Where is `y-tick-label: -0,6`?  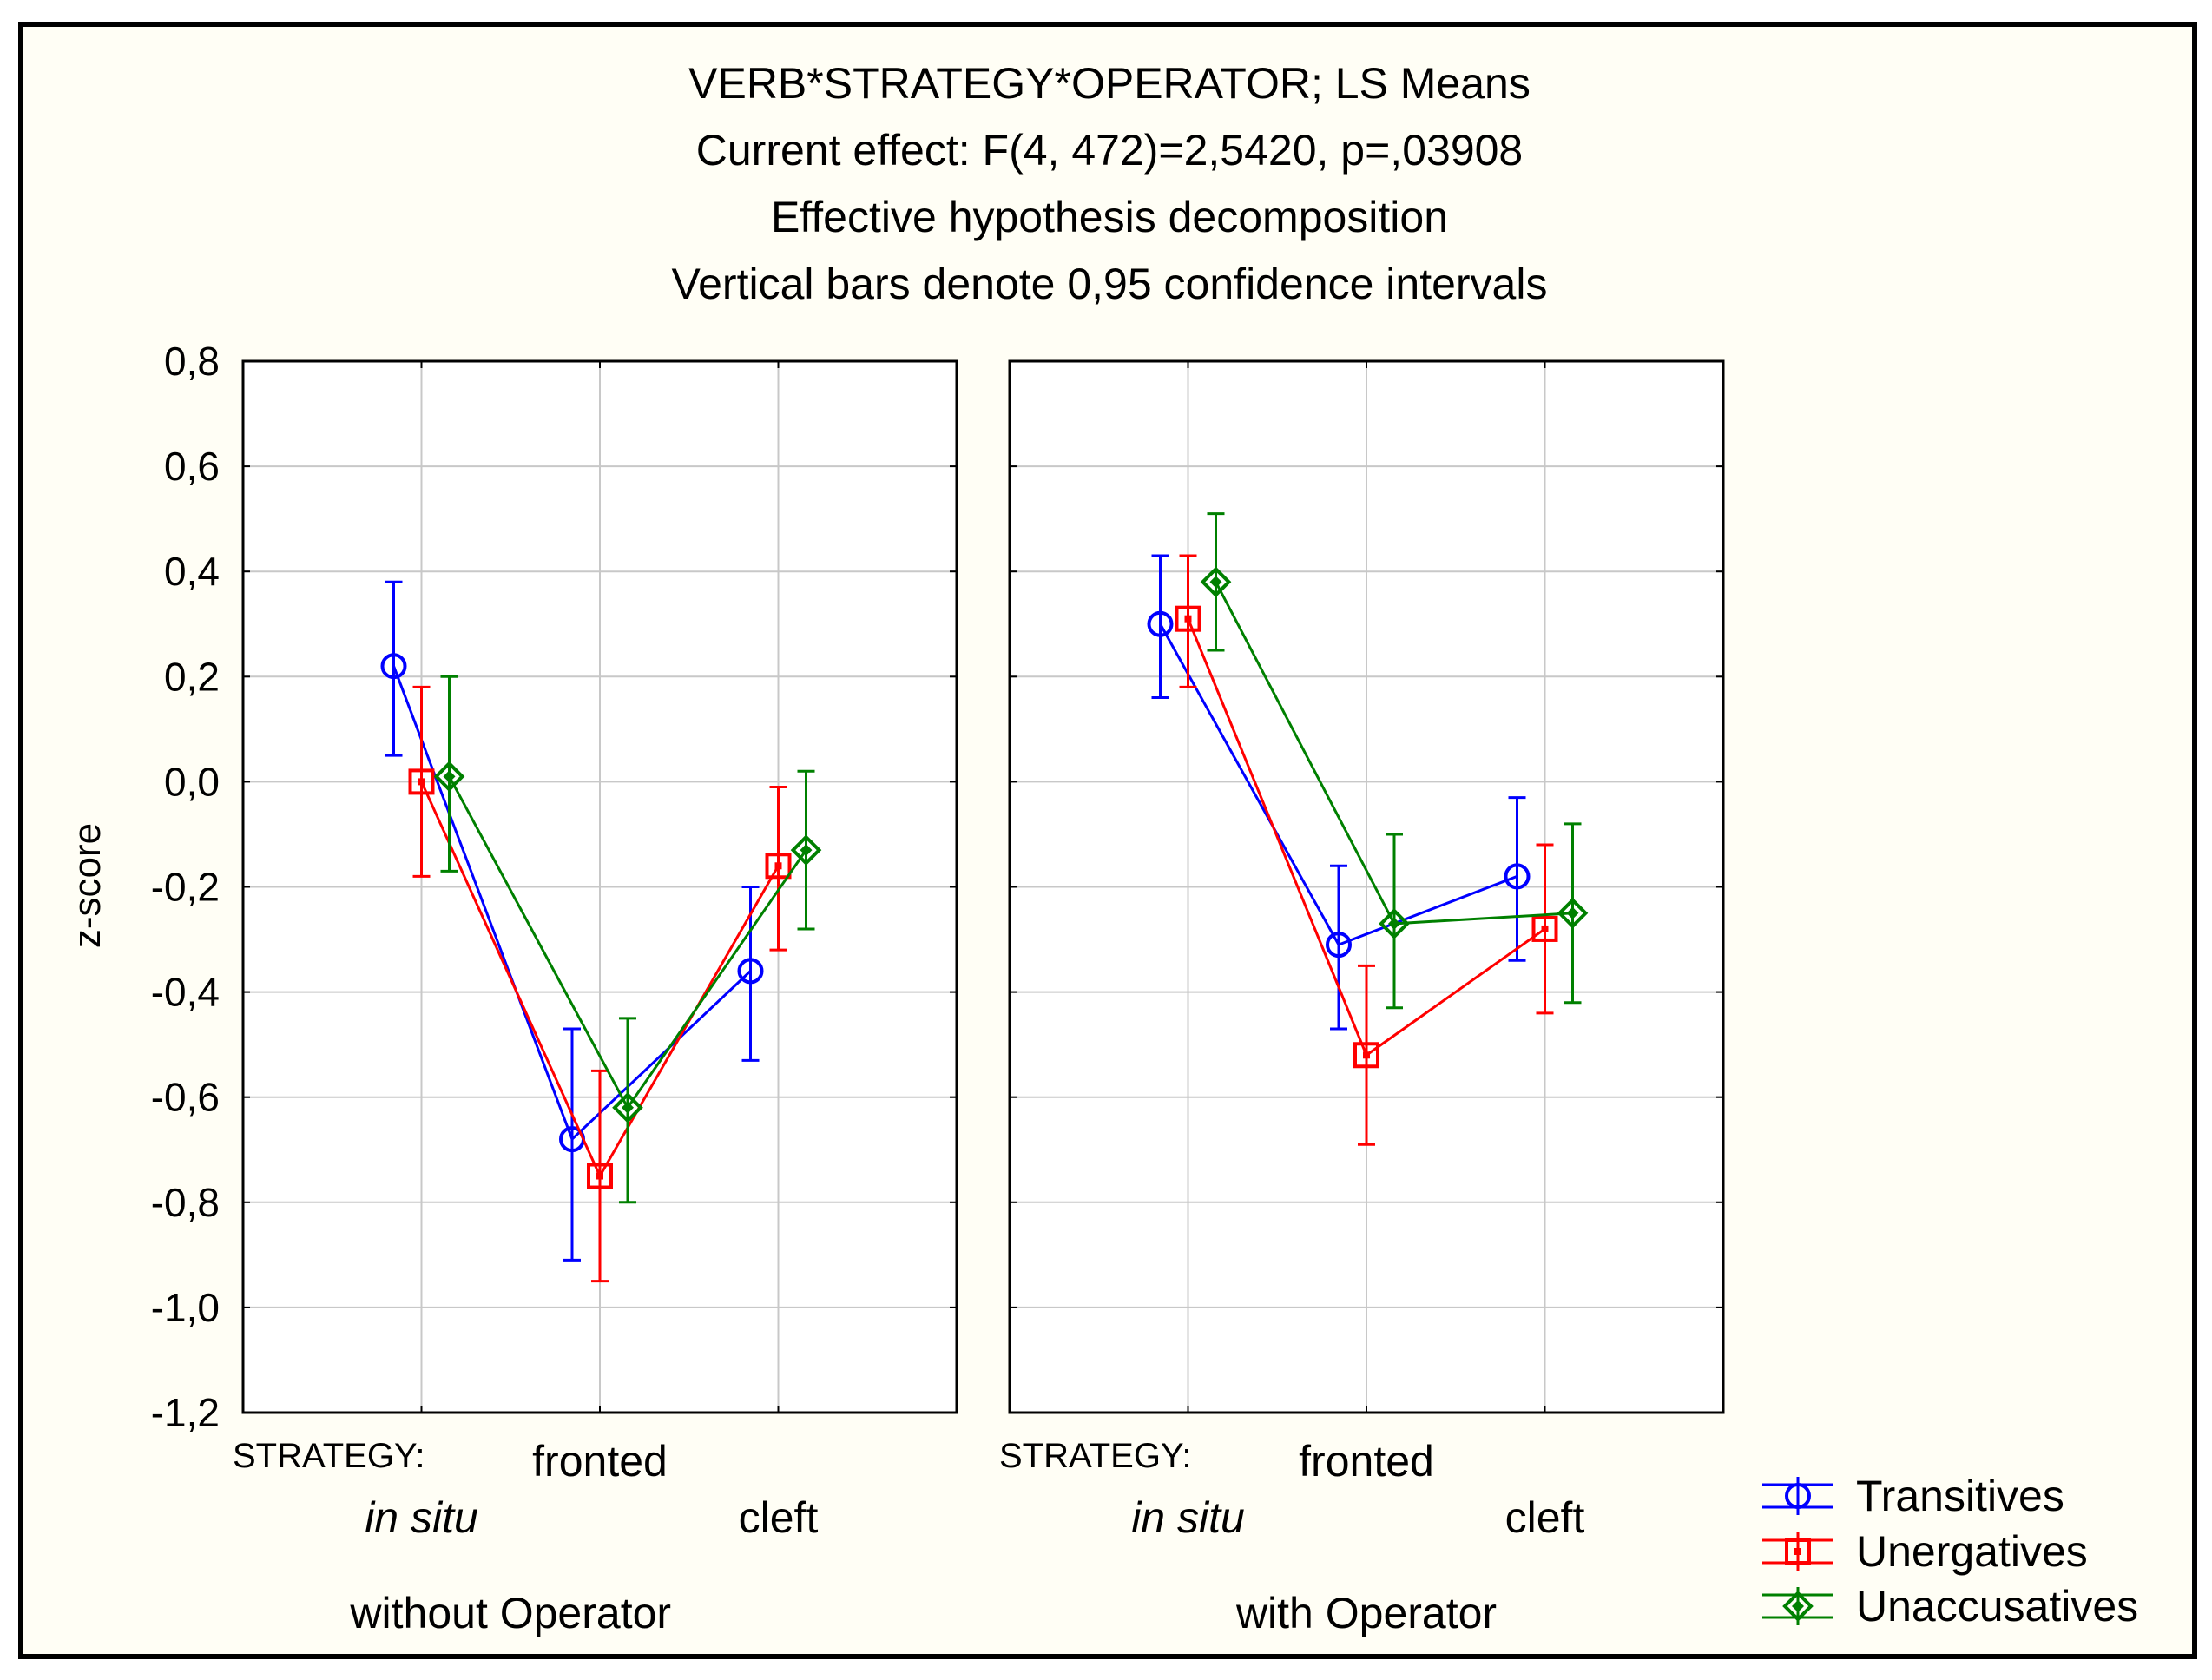
y-tick-label: -0,6 is located at coordinates (185, 1097).